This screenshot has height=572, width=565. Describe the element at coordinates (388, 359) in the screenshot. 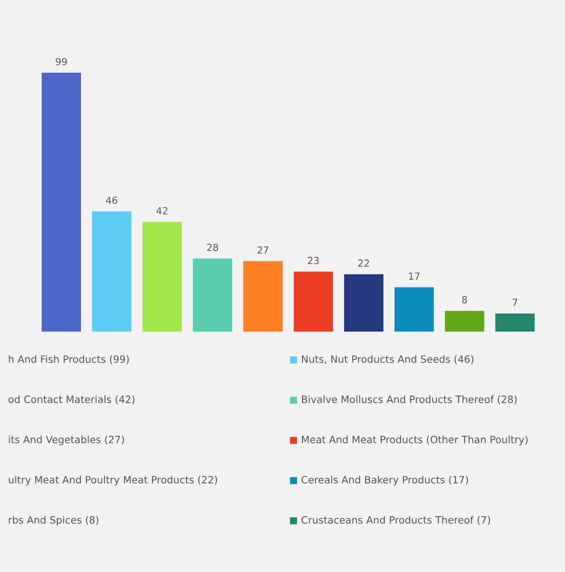

I see `text: Nuts, Nut Products And Seeds (46)` at that location.